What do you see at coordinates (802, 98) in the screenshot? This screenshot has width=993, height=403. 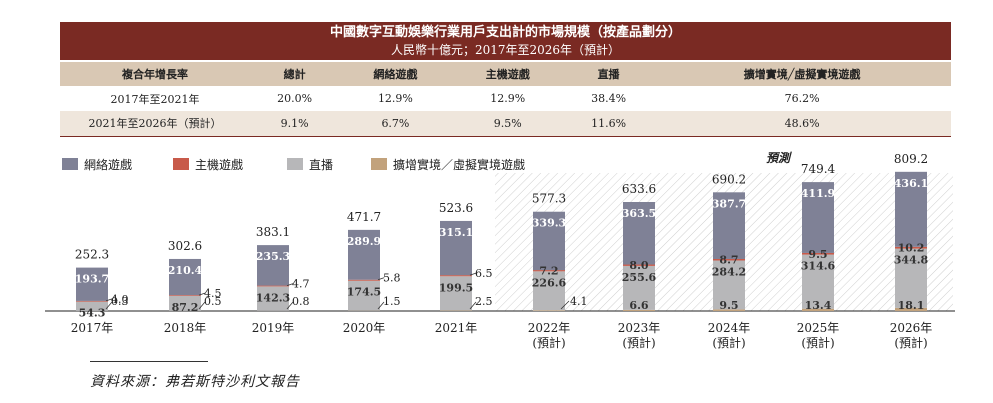 I see `table-cell: 76.2%` at bounding box center [802, 98].